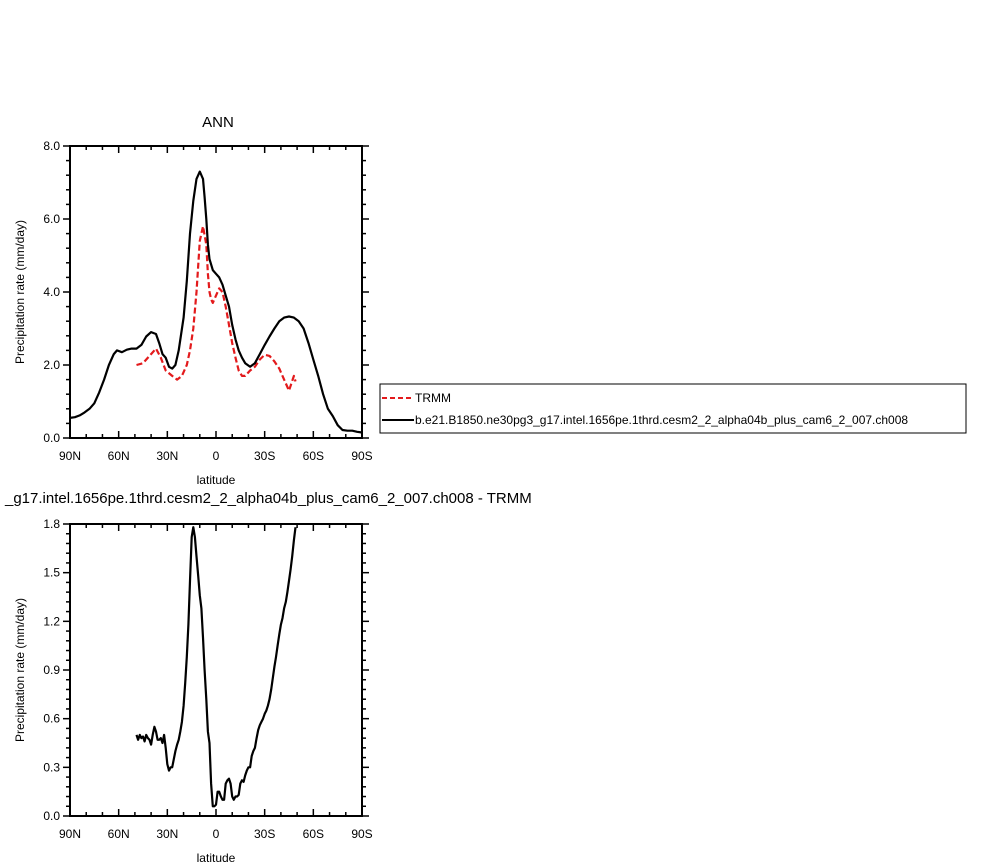 Image resolution: width=981 pixels, height=868 pixels. Describe the element at coordinates (51, 719) in the screenshot. I see `bottom-ytick-label: 0.6` at that location.